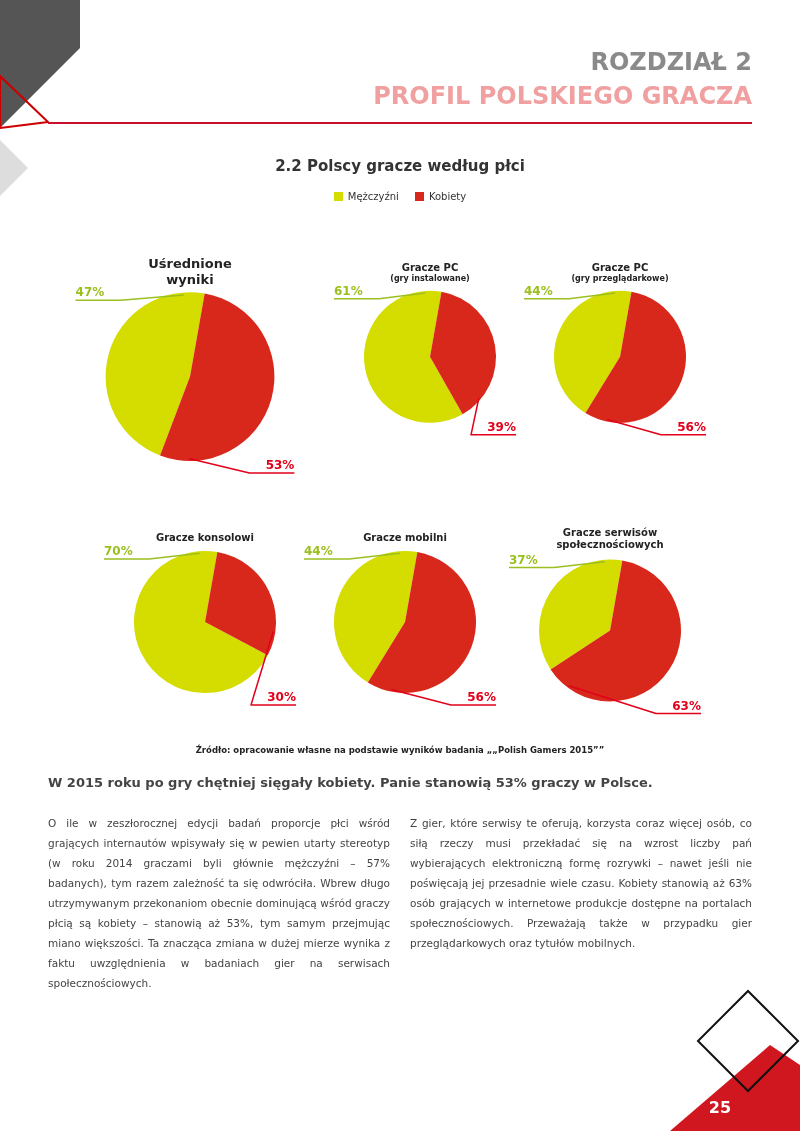  I want to click on data-label: 61%, so click(348, 290).